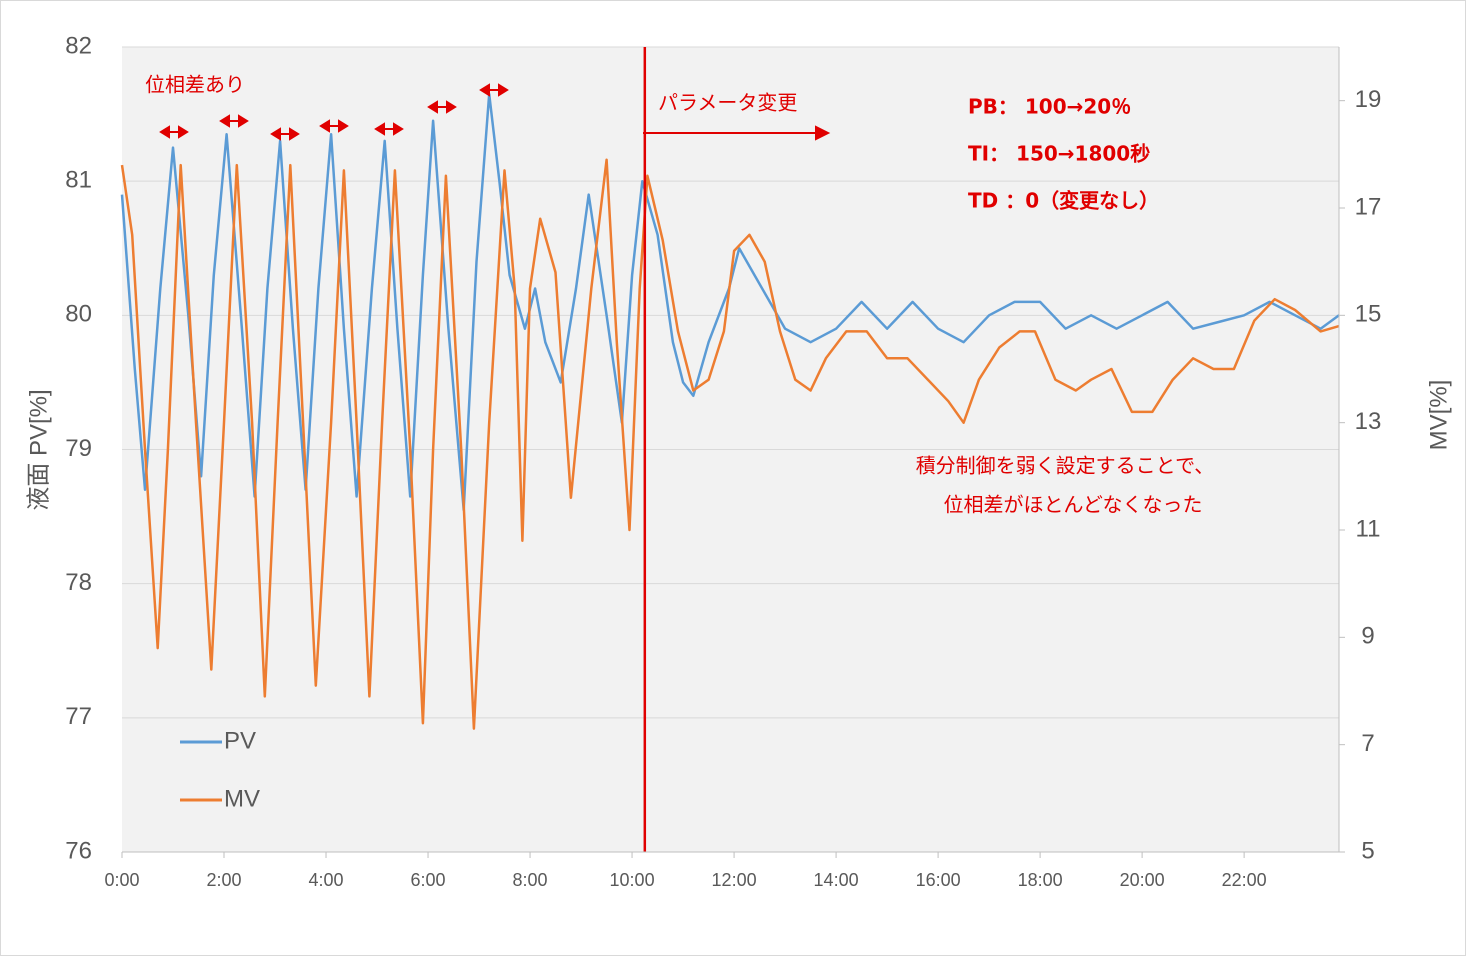  I want to click on arrow-head, so click(823, 133).